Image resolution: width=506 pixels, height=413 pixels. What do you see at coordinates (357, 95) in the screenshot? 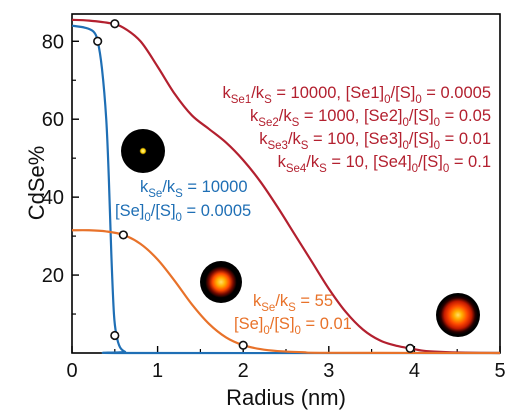
I see `red-annotation-line: kSe1/kS = 10000, [Se1]0/[S]0 = 0.0005` at bounding box center [357, 95].